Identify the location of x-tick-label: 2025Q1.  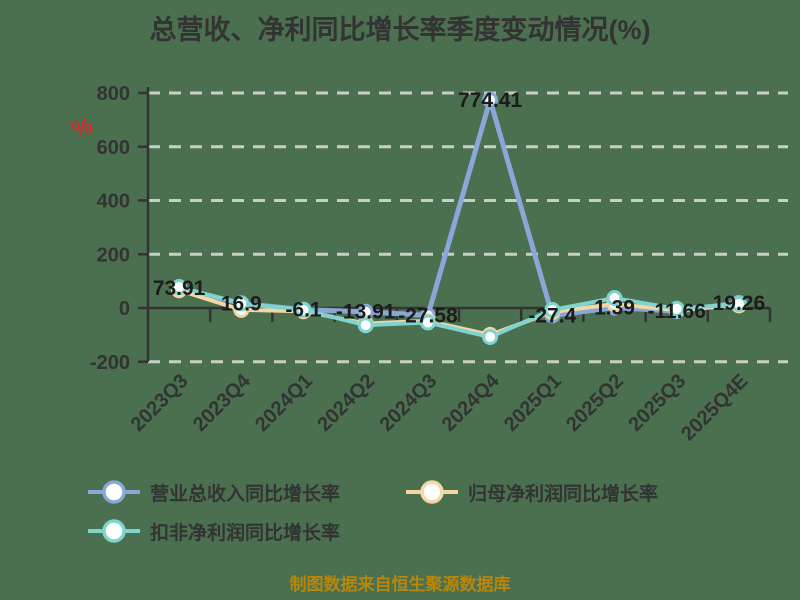
(533, 403).